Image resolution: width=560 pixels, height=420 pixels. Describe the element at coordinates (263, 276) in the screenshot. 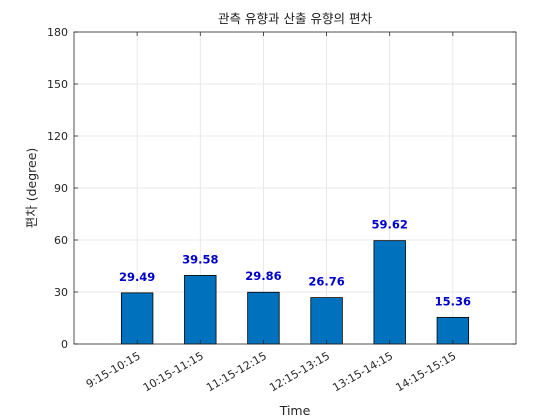

I see `data-label: 29.86` at that location.